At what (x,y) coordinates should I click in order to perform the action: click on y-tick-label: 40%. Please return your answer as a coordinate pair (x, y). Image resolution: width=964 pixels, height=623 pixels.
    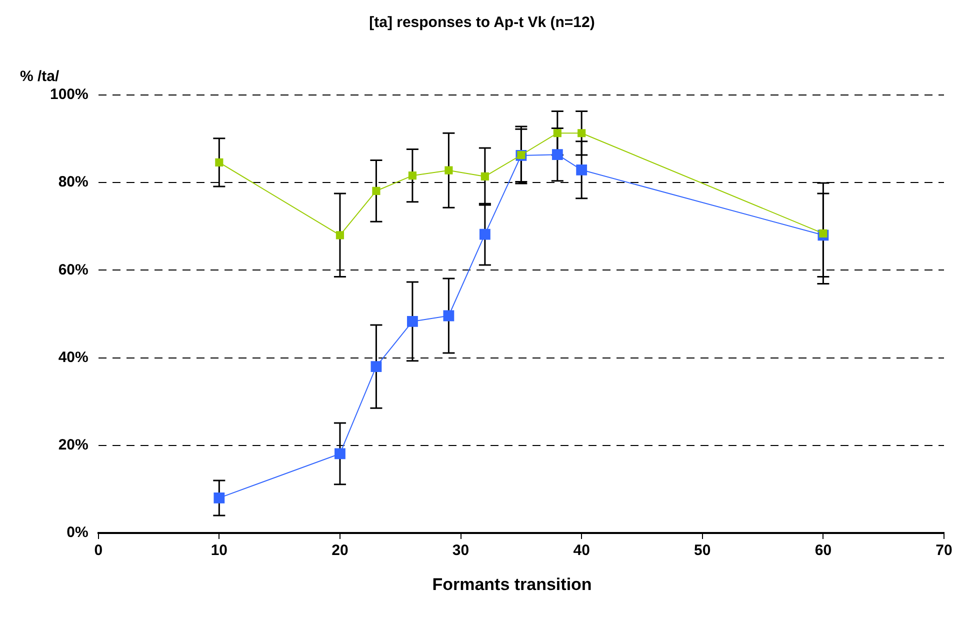
    Looking at the image, I should click on (73, 357).